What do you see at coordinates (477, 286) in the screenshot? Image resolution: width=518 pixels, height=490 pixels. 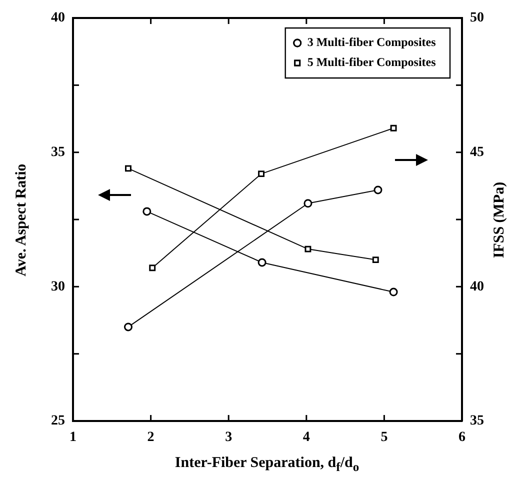 I see `y2-tick-label: 40` at bounding box center [477, 286].